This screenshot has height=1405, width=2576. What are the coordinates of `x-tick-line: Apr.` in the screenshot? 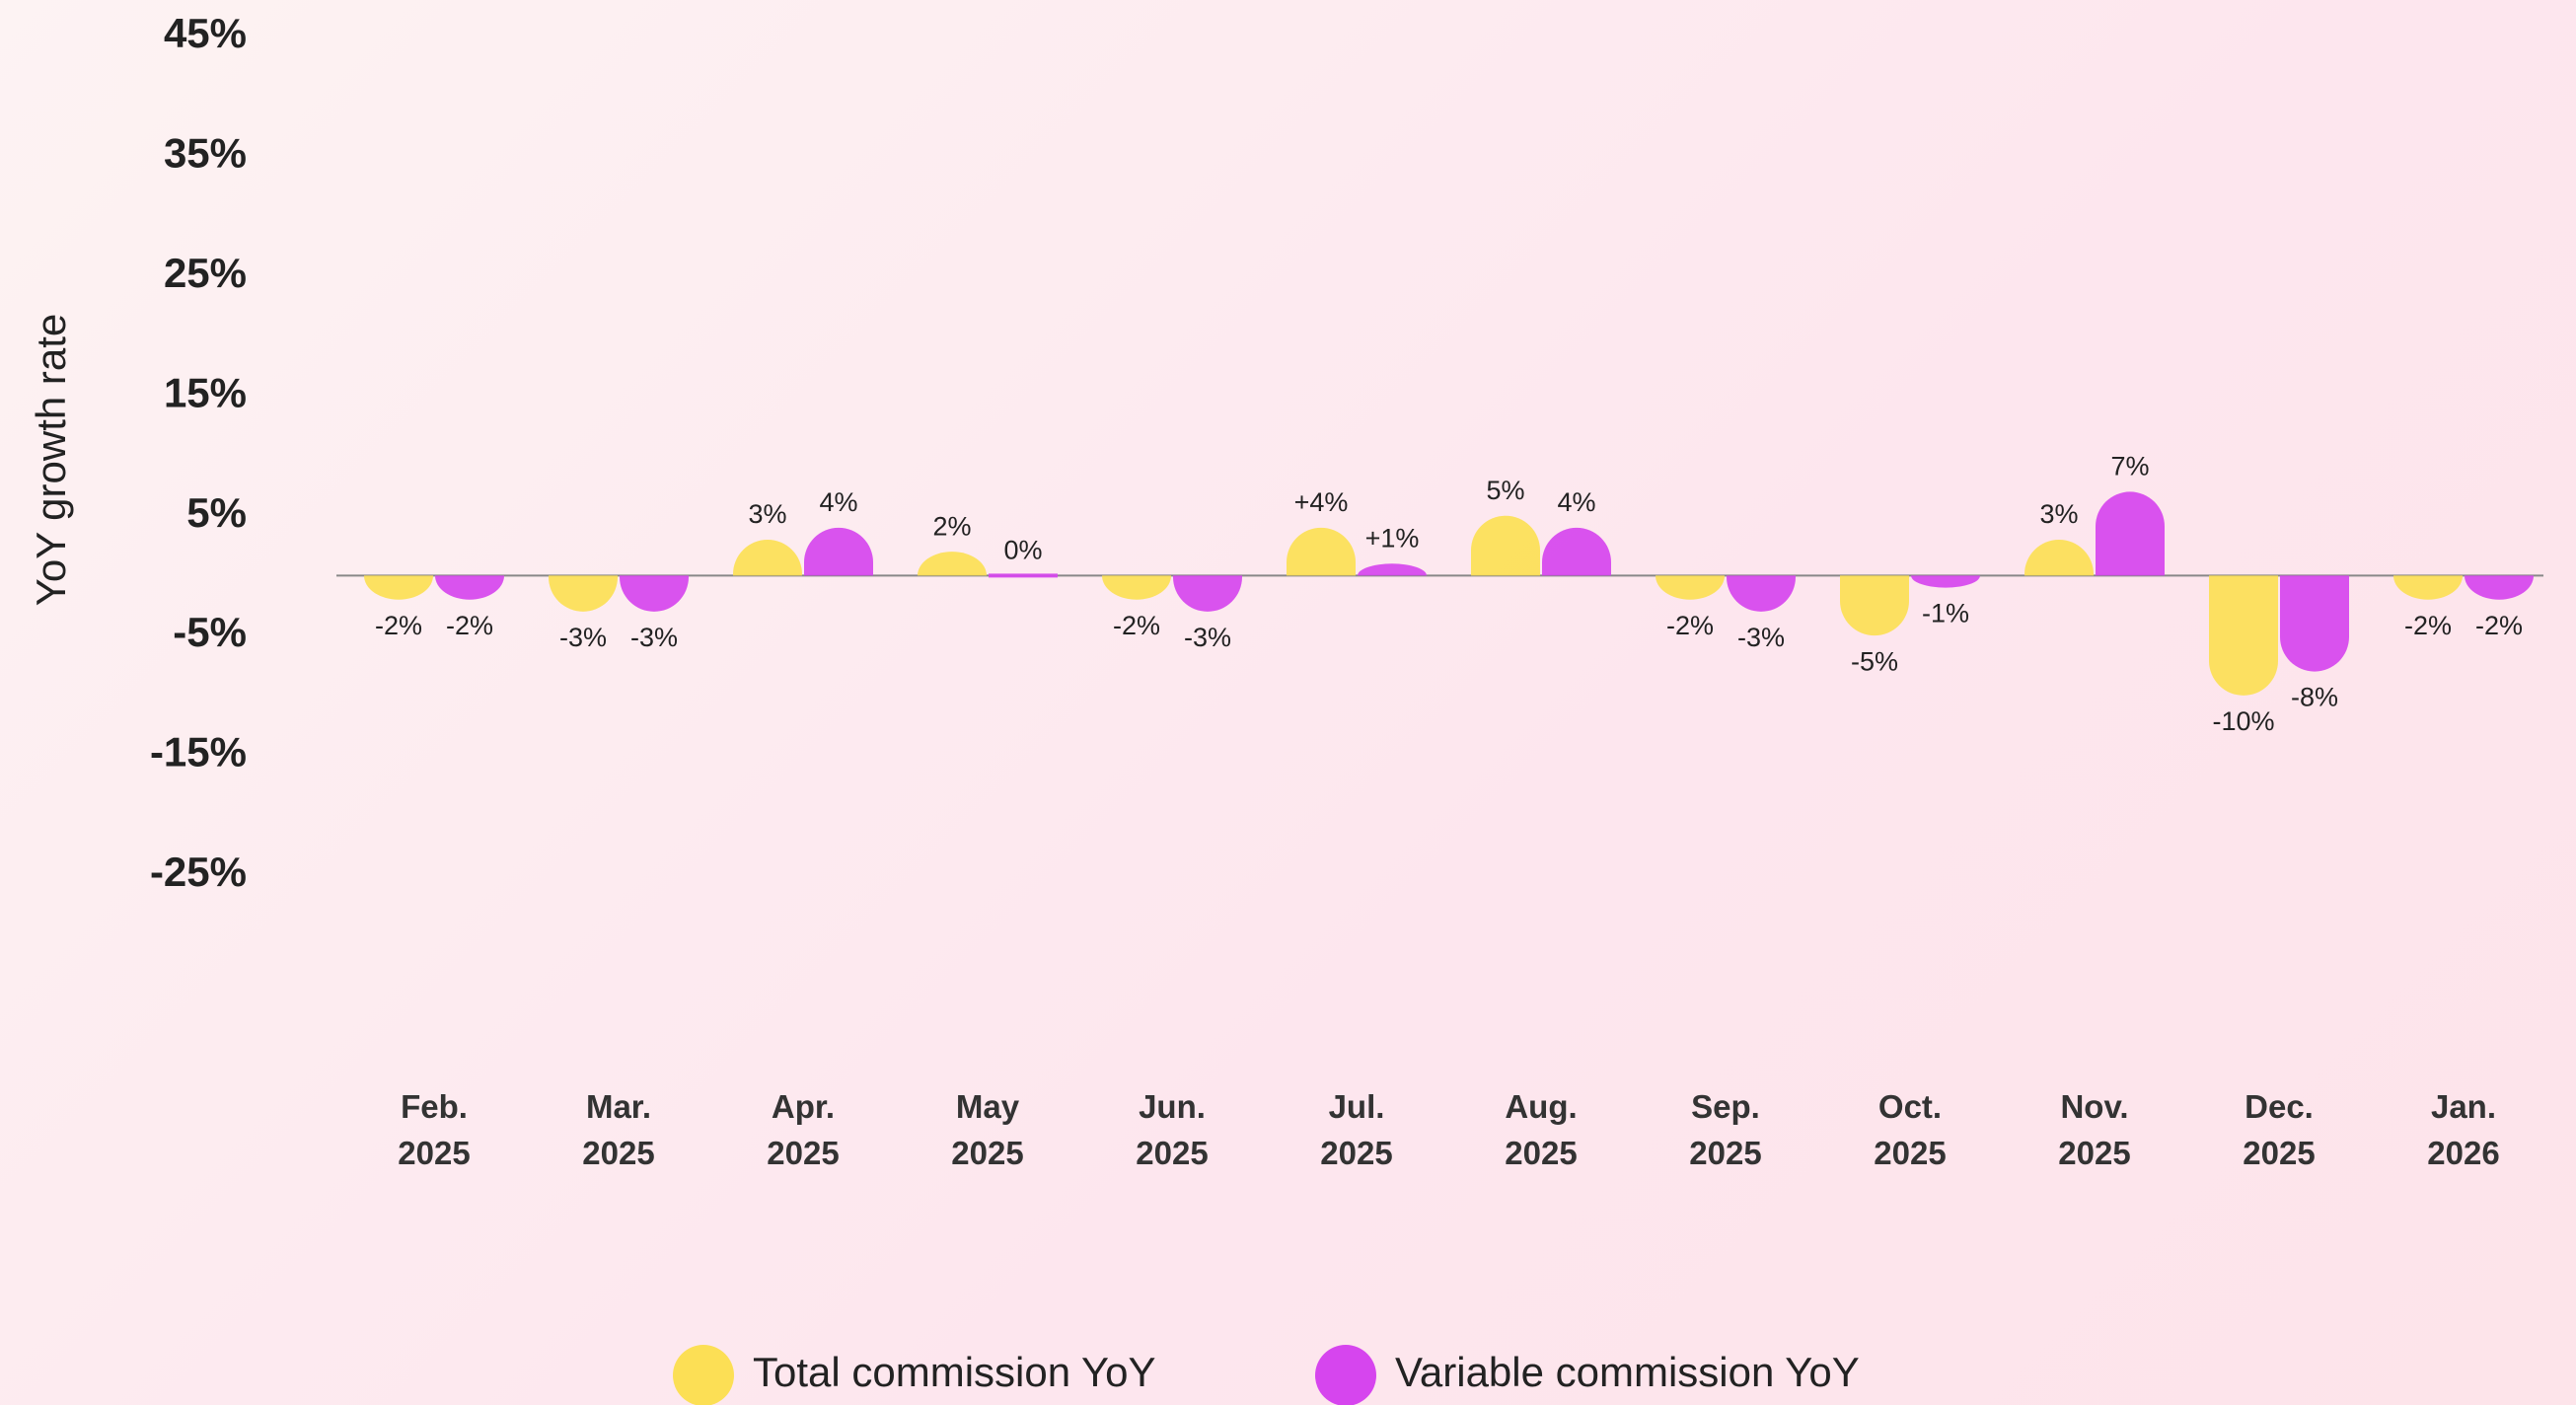 It's located at (803, 1106).